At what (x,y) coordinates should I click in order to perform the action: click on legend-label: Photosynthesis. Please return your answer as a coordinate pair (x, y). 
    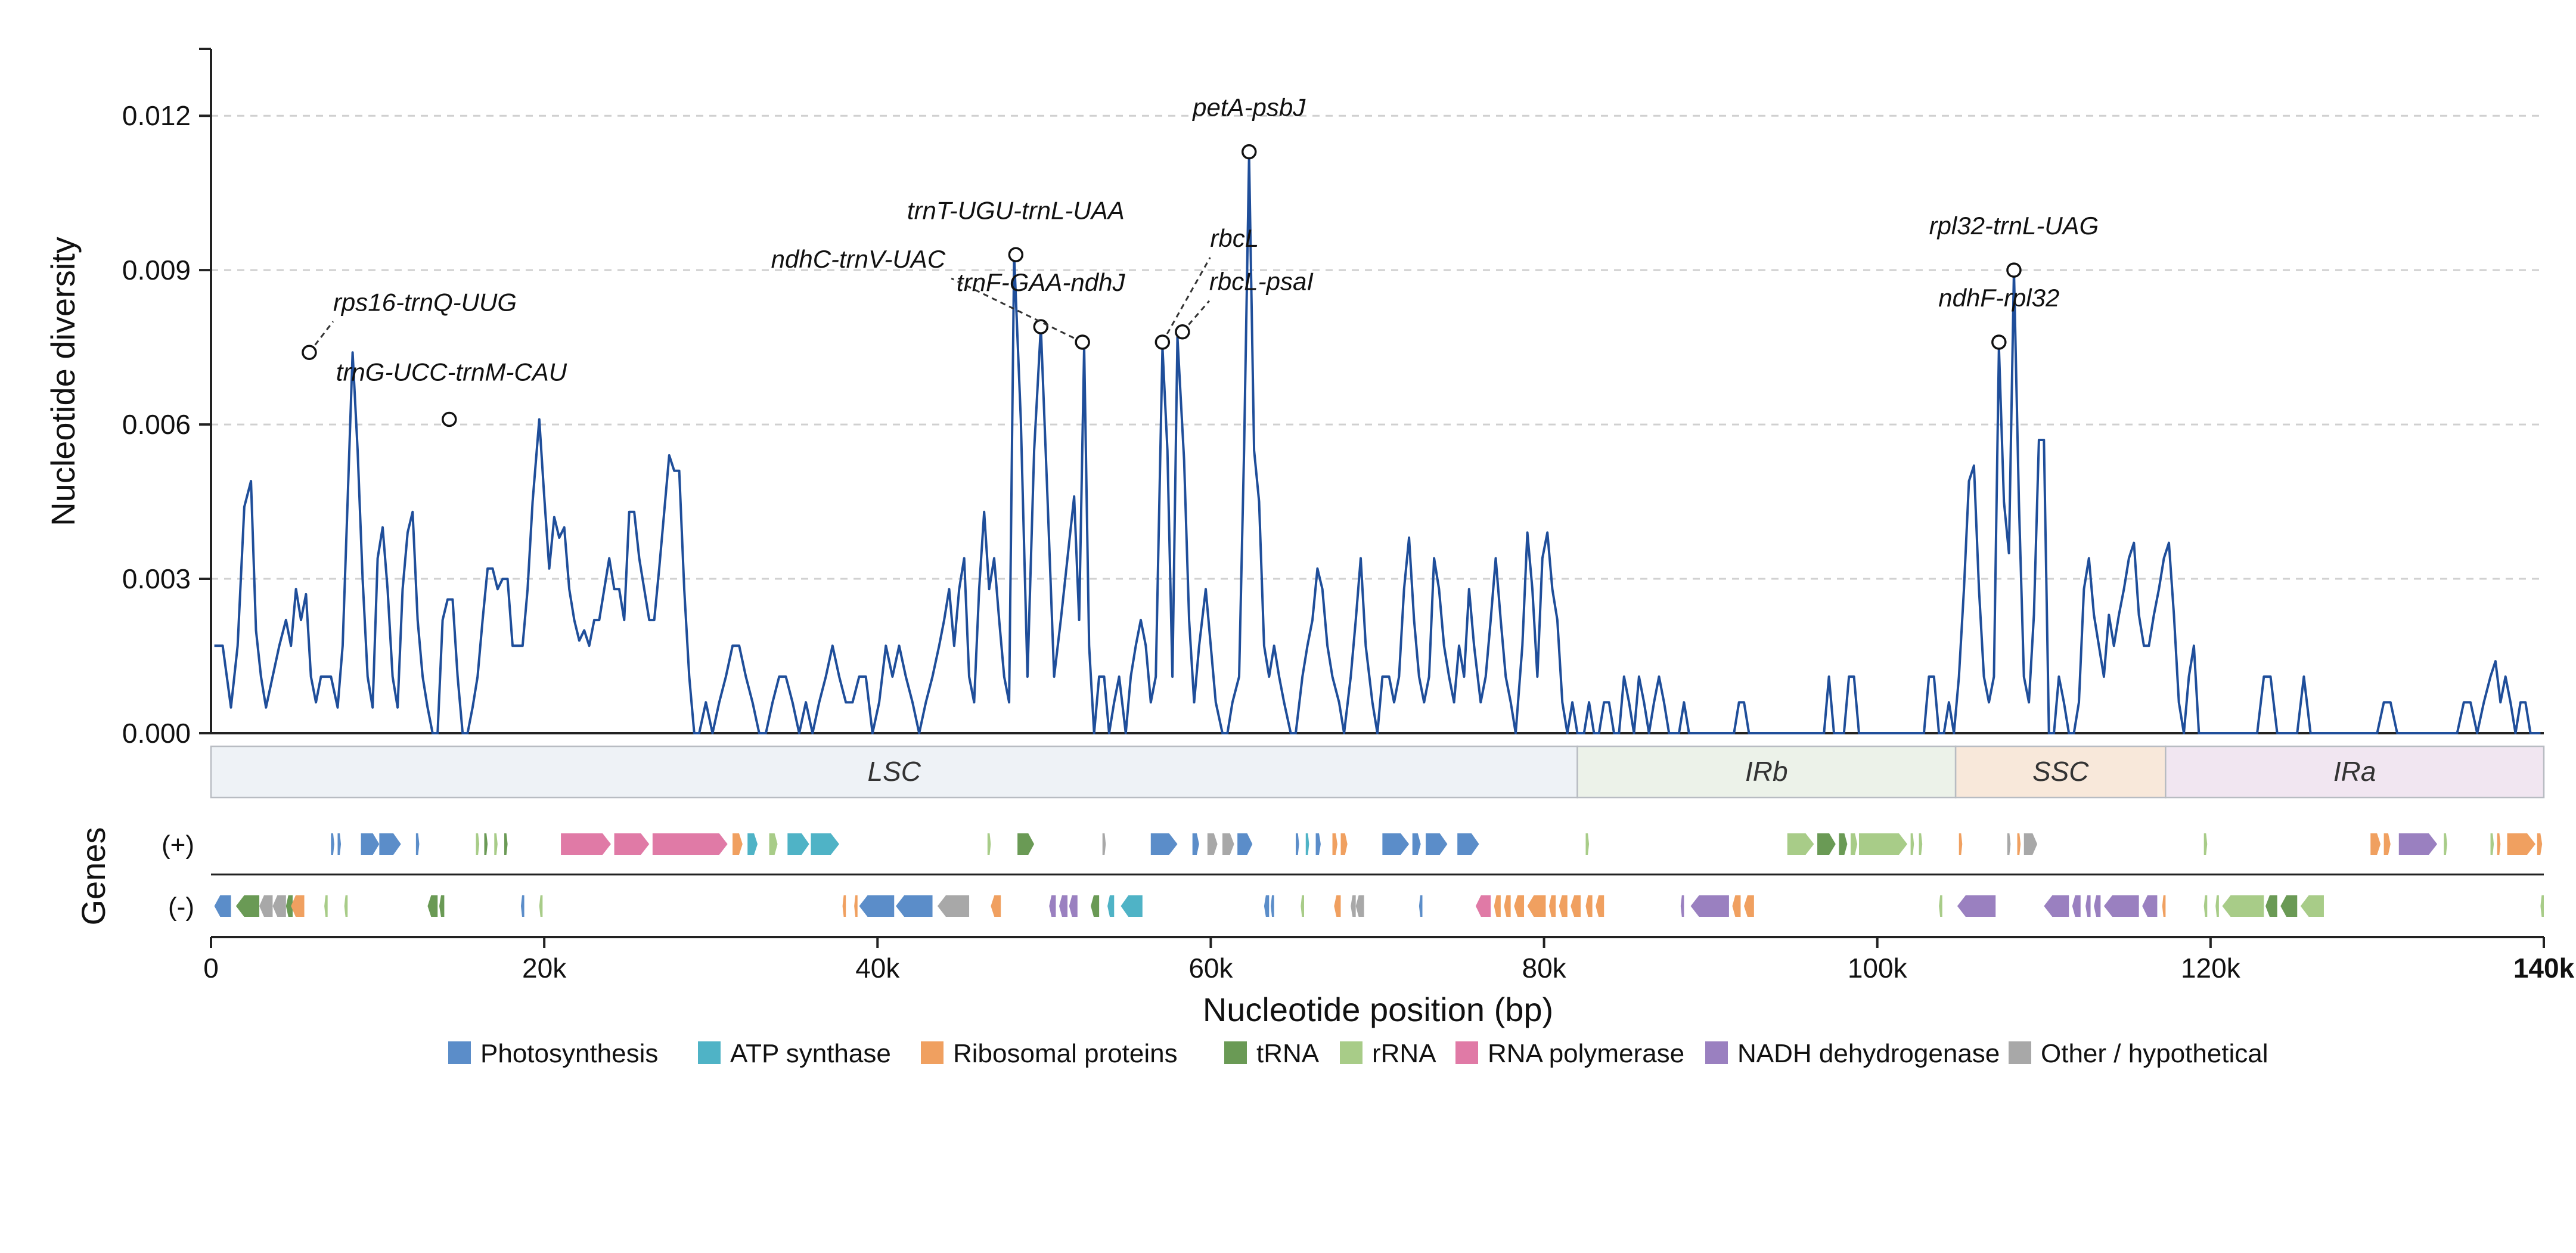
    Looking at the image, I should click on (569, 1053).